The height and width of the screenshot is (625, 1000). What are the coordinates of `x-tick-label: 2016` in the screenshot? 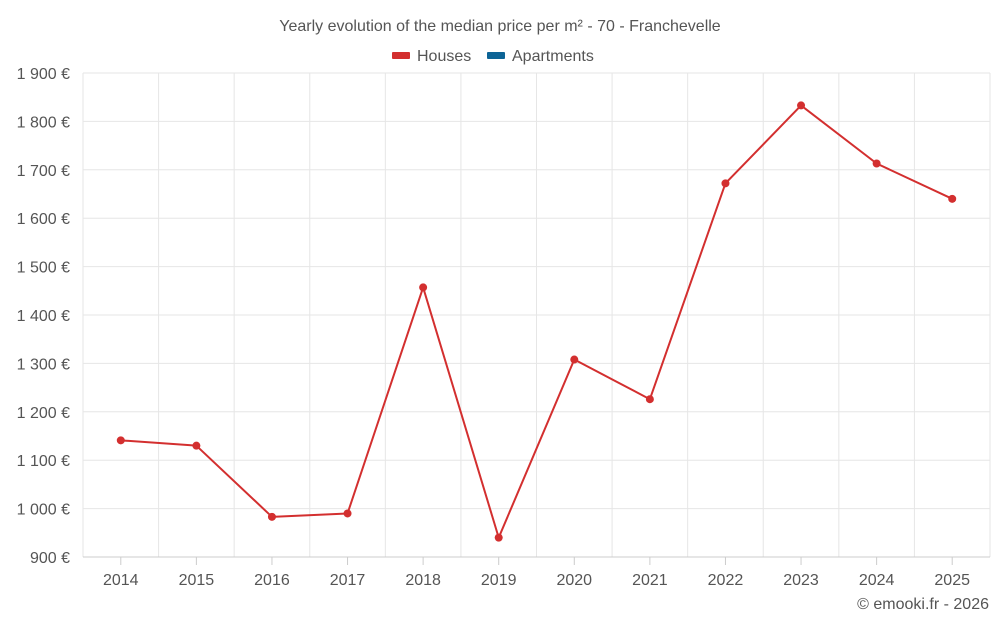 It's located at (272, 580).